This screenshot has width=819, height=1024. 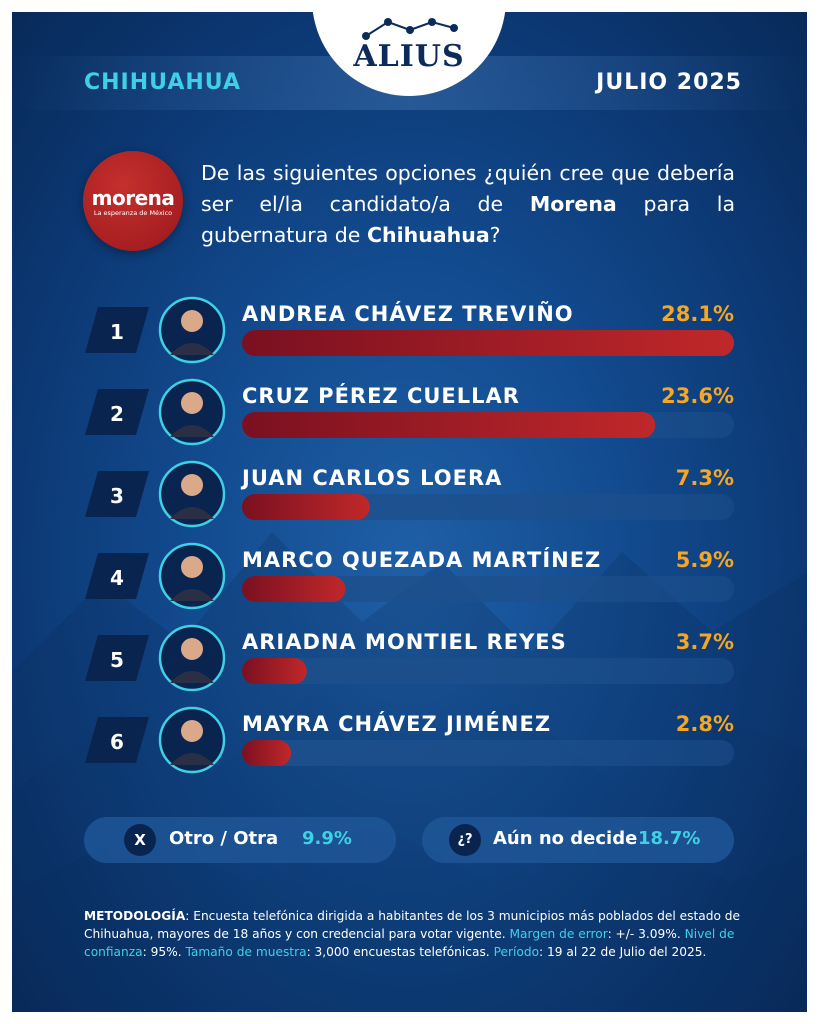 I want to click on line-chart-icon, so click(x=410, y=29).